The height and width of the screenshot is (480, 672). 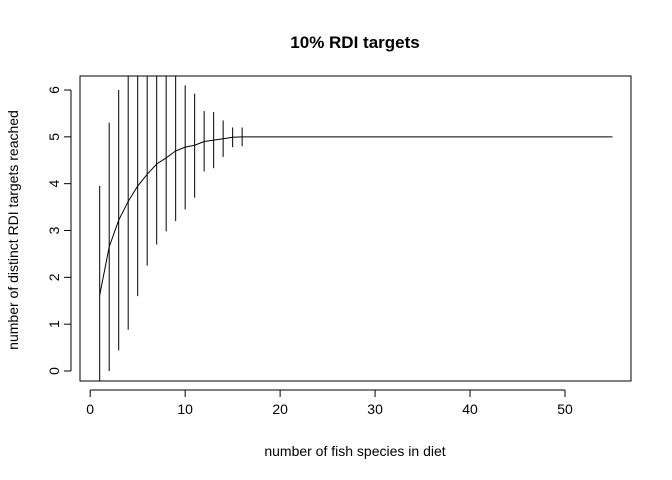 What do you see at coordinates (329, 403) in the screenshot?
I see `x-axis: 0 10 20 30 40 50` at bounding box center [329, 403].